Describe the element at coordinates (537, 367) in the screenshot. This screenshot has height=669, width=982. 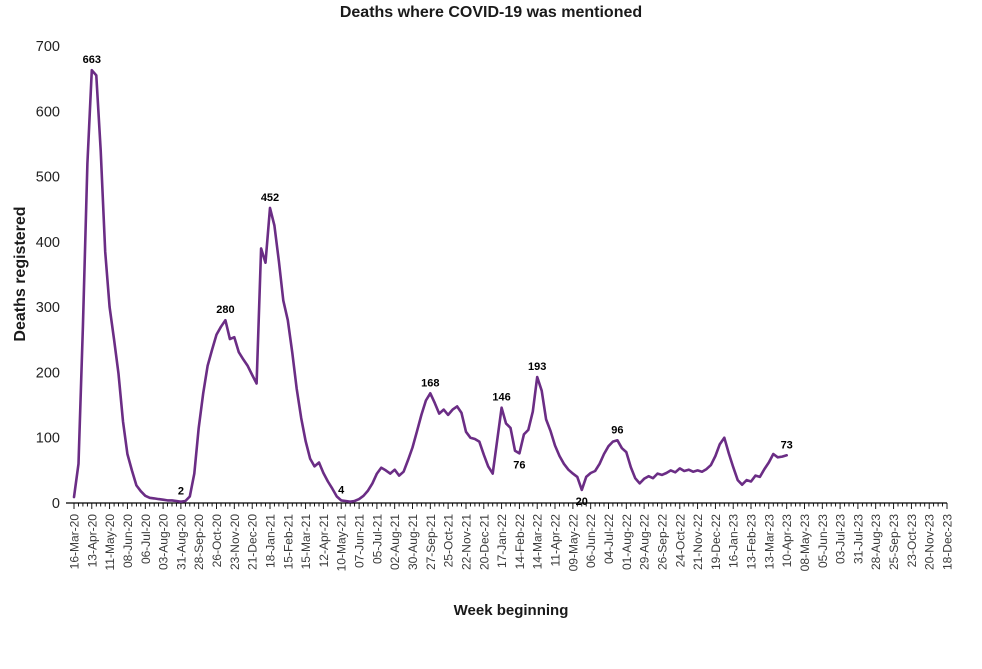
I see `annotation-193: 193` at that location.